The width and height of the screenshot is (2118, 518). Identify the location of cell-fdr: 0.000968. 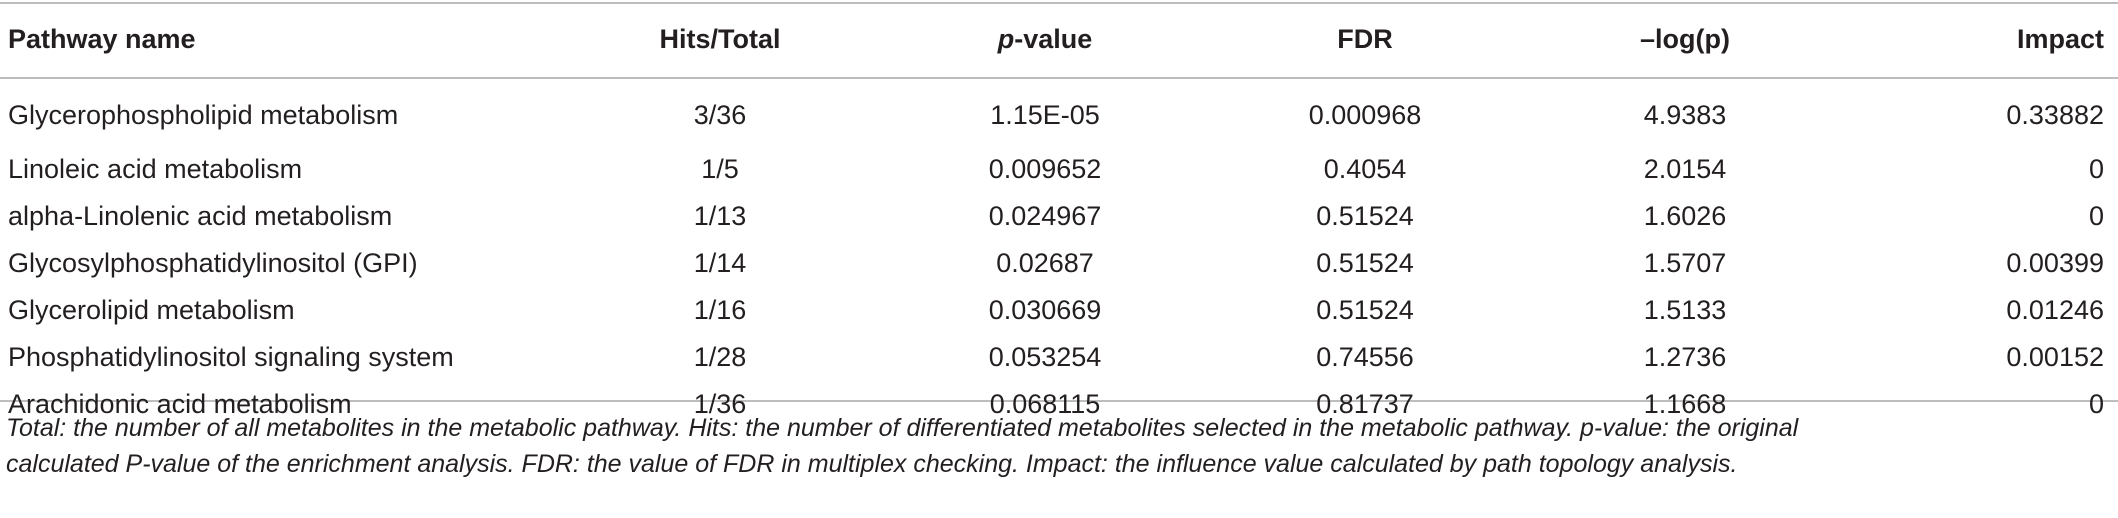
(1365, 114).